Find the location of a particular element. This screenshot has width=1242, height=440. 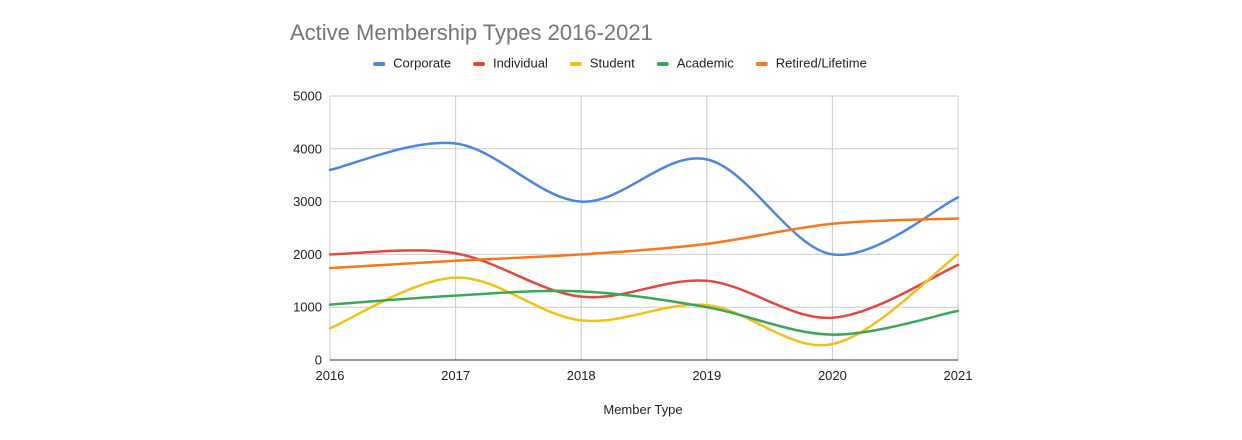

legend-label: Student is located at coordinates (612, 63).